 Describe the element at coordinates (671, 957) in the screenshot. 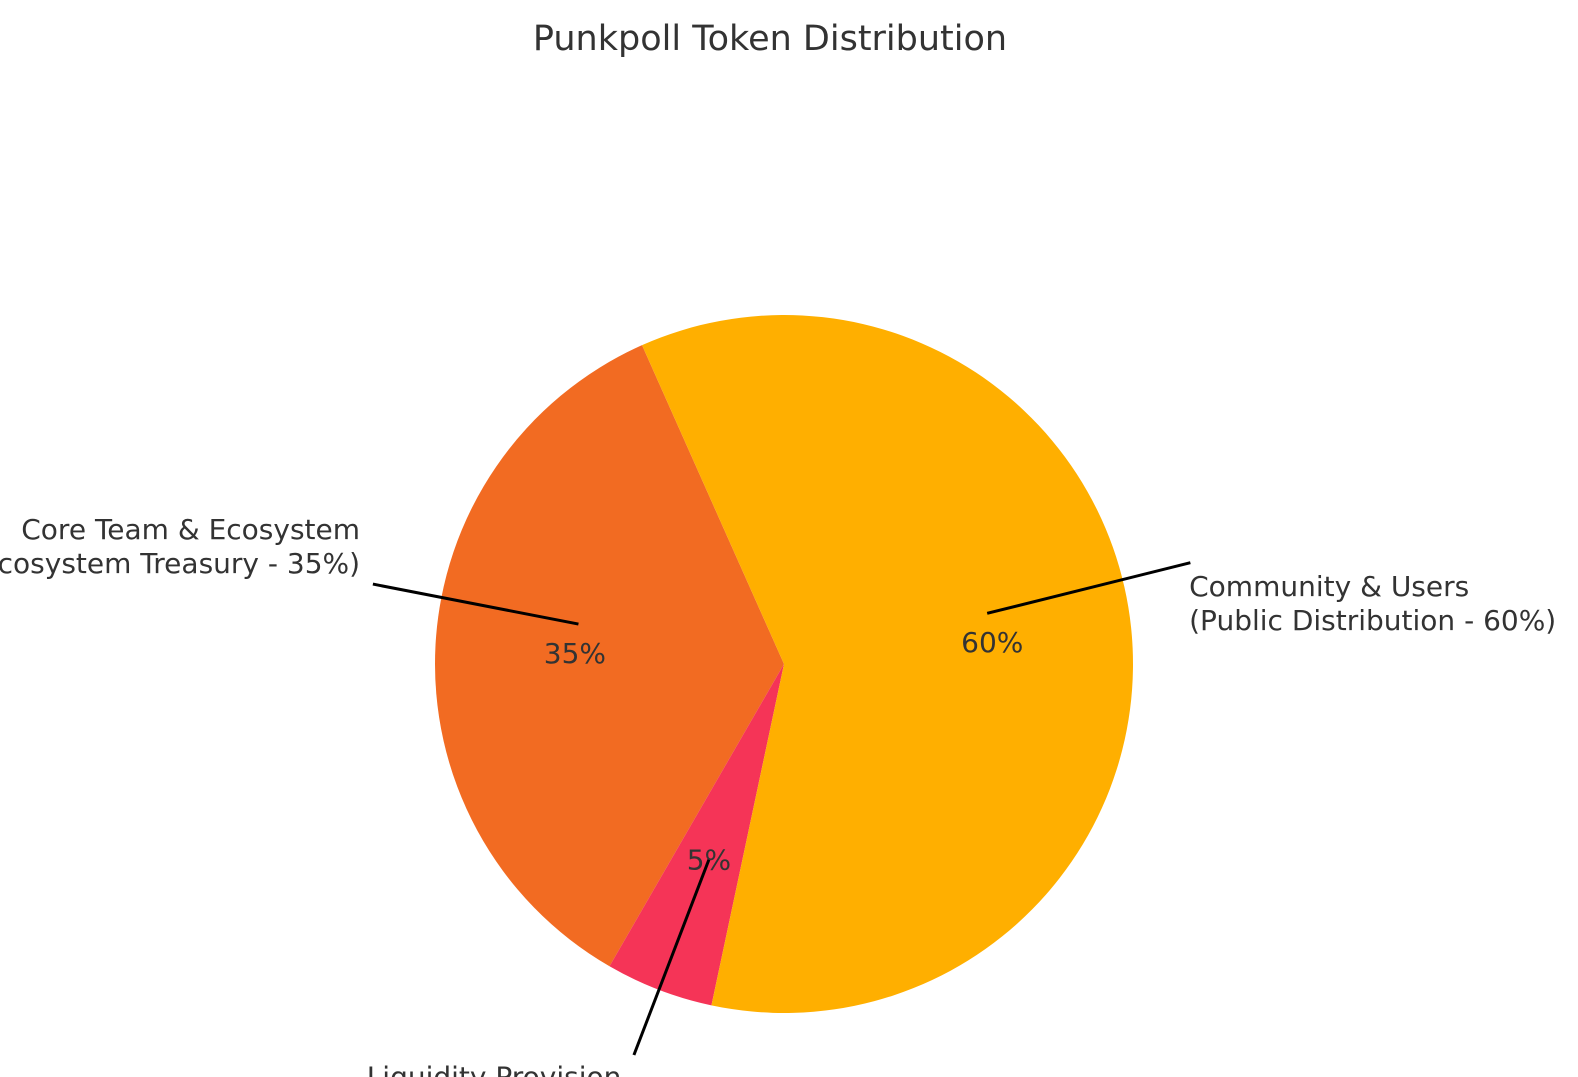

I see `leader-line-liquidity` at that location.